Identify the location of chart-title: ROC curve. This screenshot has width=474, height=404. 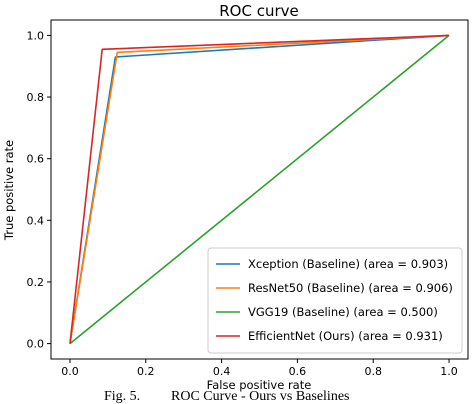
(259, 11).